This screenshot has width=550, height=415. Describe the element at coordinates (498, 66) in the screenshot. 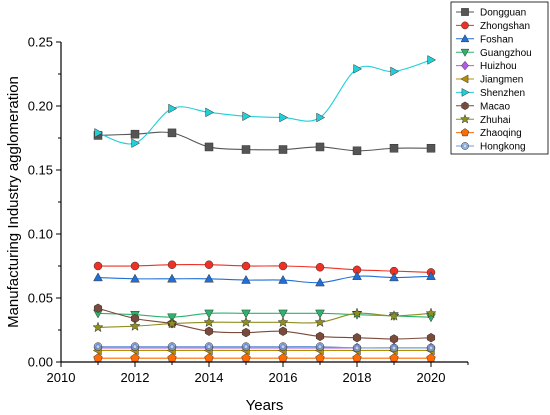

I see `legend-label-huizhou: Huizhou` at that location.